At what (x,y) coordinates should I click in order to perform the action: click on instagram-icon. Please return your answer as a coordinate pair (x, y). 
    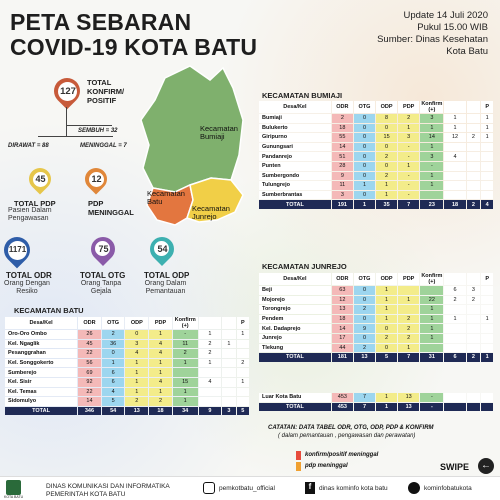
    Looking at the image, I should click on (209, 488).